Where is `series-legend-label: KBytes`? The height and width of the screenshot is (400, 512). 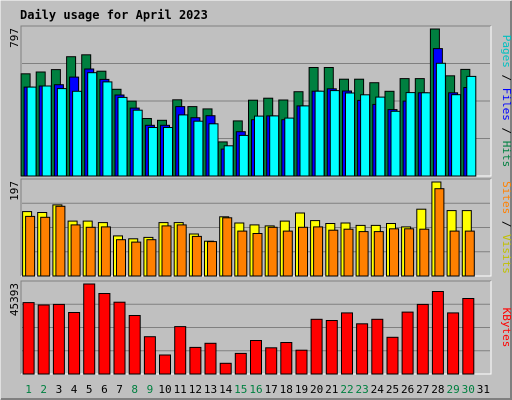 series-legend-label: KBytes is located at coordinates (506, 328).